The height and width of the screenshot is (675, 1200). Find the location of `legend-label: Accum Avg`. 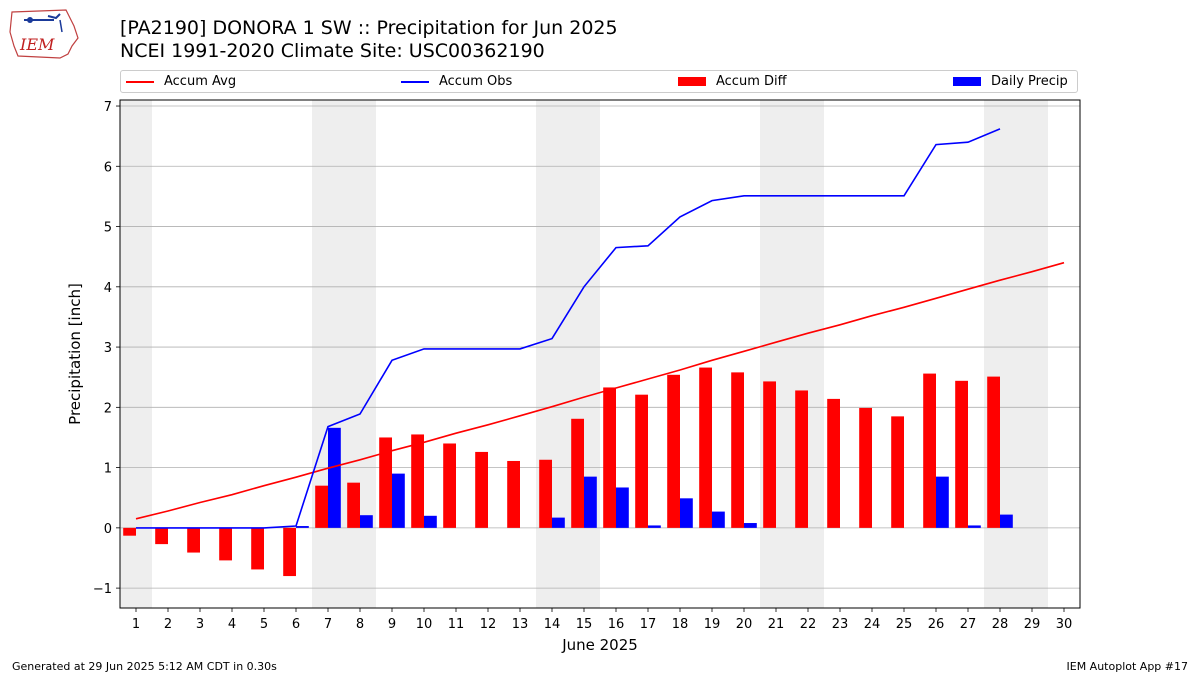

legend-label: Accum Avg is located at coordinates (200, 81).